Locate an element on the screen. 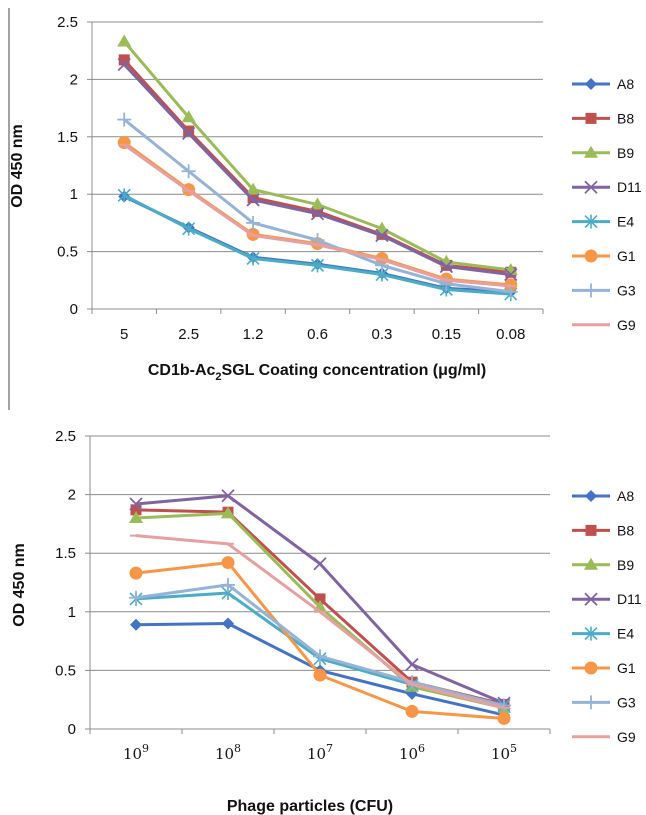 The image size is (646, 815). chart2-y-tick-labels: 0 0.5 1 1.5 2 2.5 is located at coordinates (65, 583).